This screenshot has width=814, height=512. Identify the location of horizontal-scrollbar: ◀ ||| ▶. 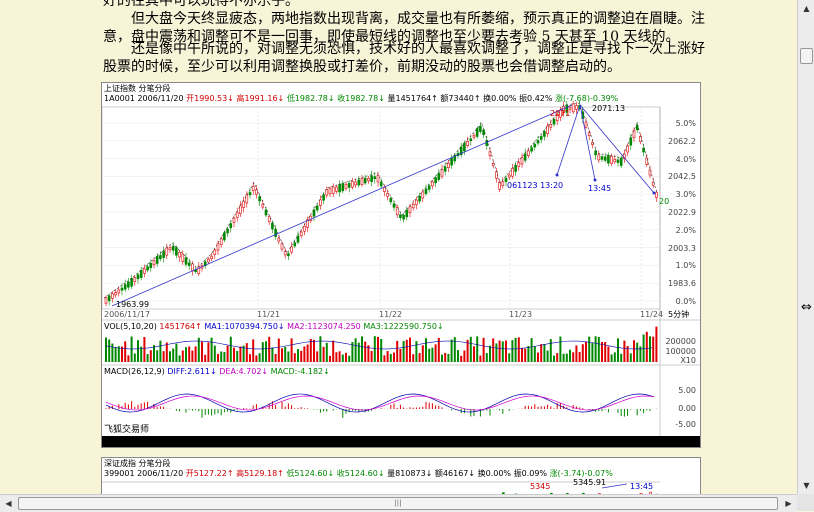
(398, 503).